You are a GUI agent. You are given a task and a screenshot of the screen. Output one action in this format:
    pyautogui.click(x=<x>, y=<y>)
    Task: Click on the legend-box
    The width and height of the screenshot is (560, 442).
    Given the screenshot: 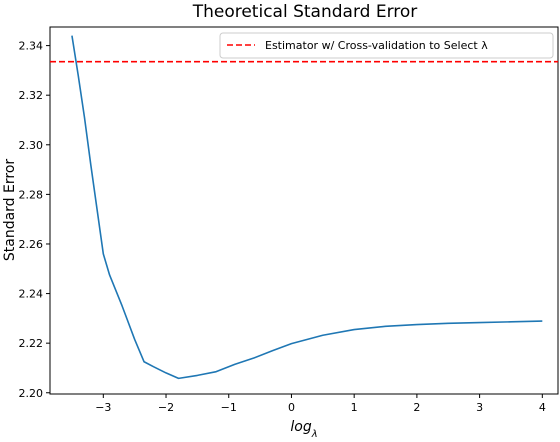 What is the action you would take?
    pyautogui.click(x=386, y=45)
    